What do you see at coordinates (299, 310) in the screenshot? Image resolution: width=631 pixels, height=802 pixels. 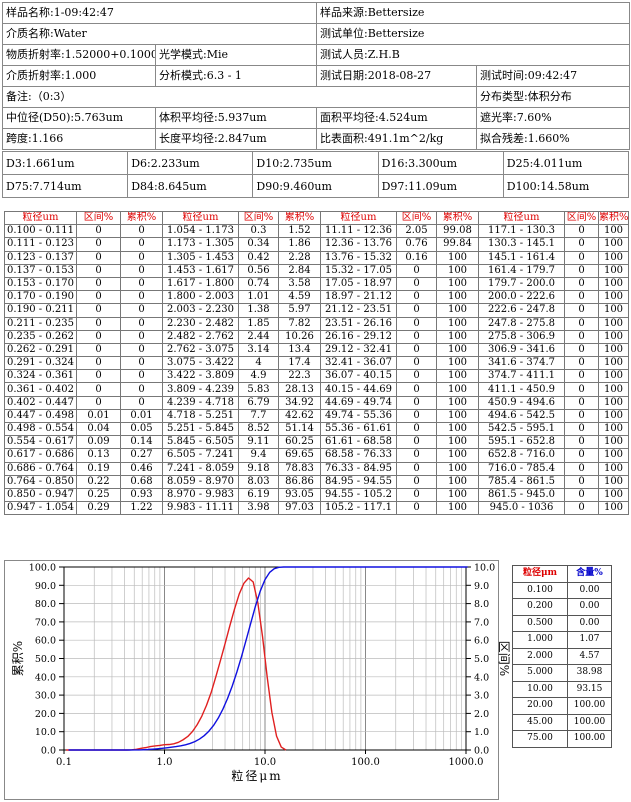 I see `table-cell: 5.97` at bounding box center [299, 310].